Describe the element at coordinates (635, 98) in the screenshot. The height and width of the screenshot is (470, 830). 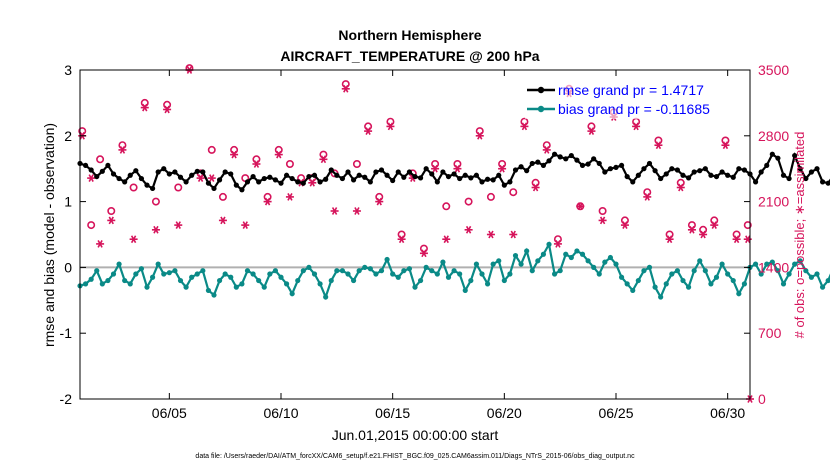
I see `legend-box` at that location.